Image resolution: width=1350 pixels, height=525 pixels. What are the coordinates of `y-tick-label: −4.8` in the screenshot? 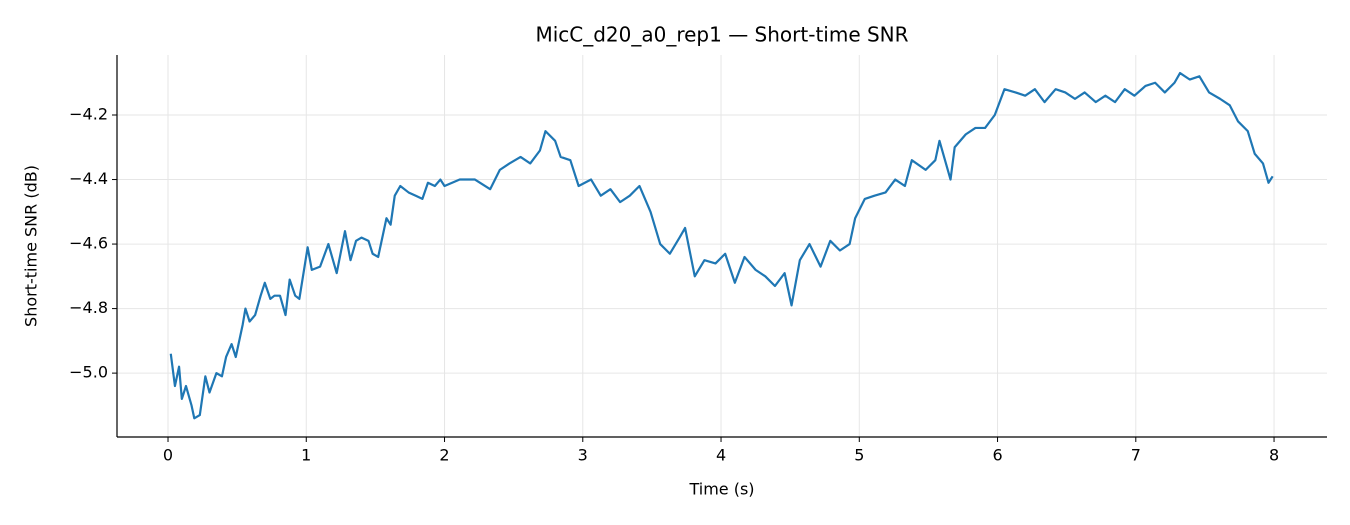 It's located at (88, 307).